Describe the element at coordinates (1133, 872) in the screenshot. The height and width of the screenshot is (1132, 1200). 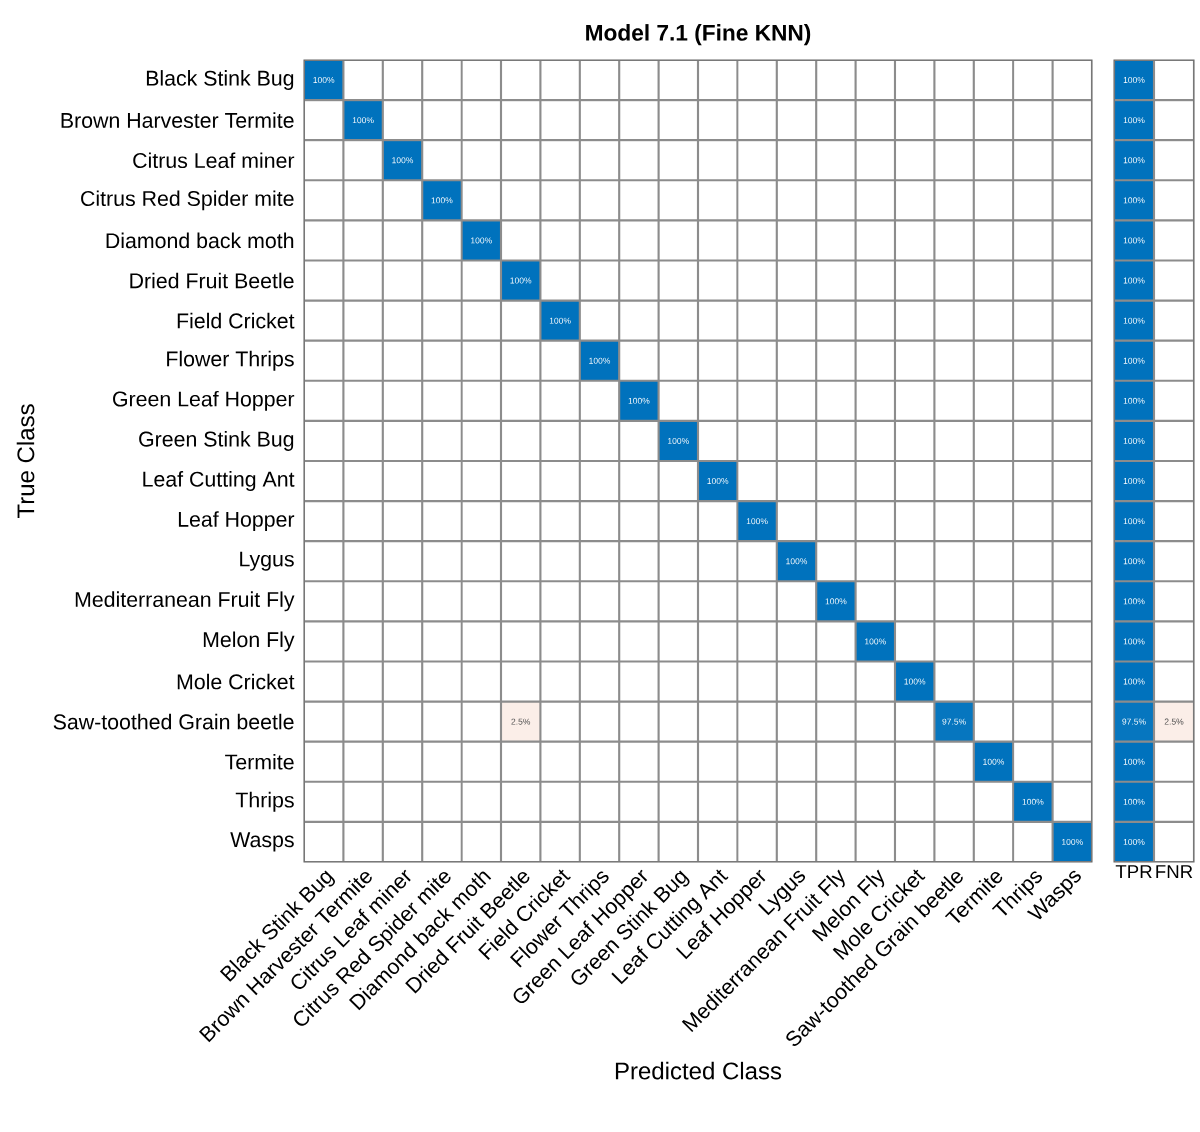
I see `x-tick-label: TPR` at that location.